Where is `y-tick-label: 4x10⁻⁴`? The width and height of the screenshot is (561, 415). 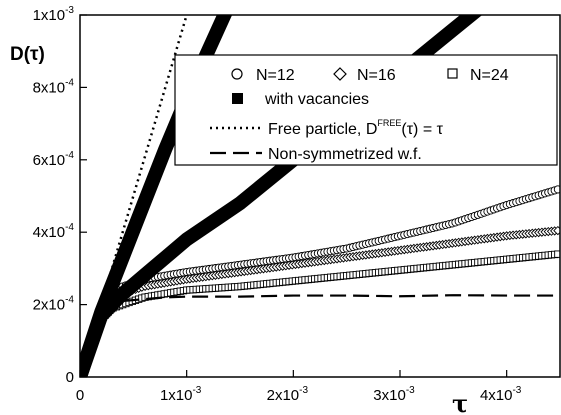 y-tick-label: 4x10⁻⁴ is located at coordinates (54, 231).